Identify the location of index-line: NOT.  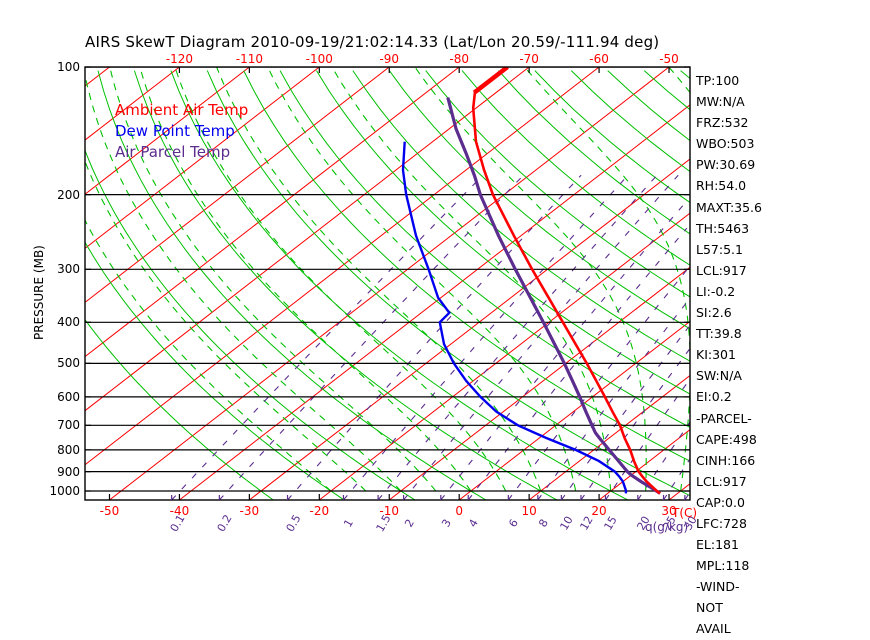
(781, 607).